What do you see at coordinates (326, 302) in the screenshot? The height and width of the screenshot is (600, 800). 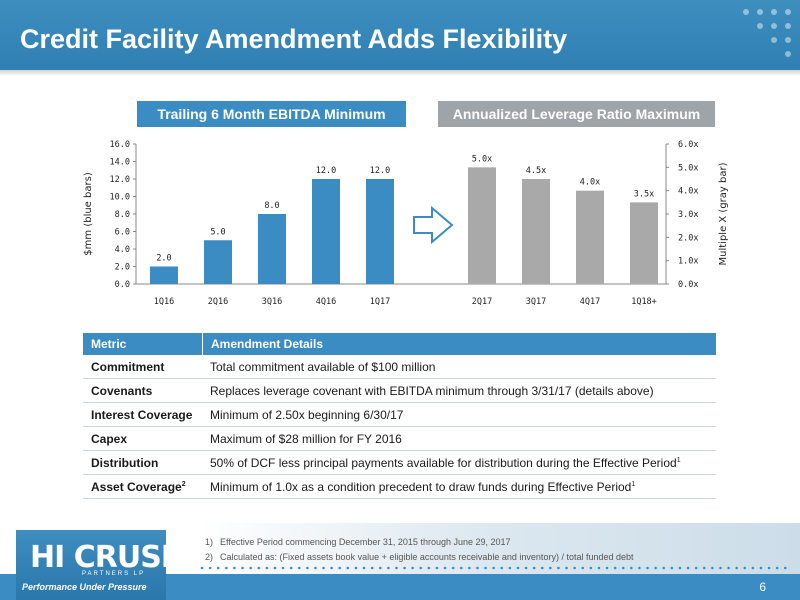 I see `ebitda-category-label: 4Q16` at bounding box center [326, 302].